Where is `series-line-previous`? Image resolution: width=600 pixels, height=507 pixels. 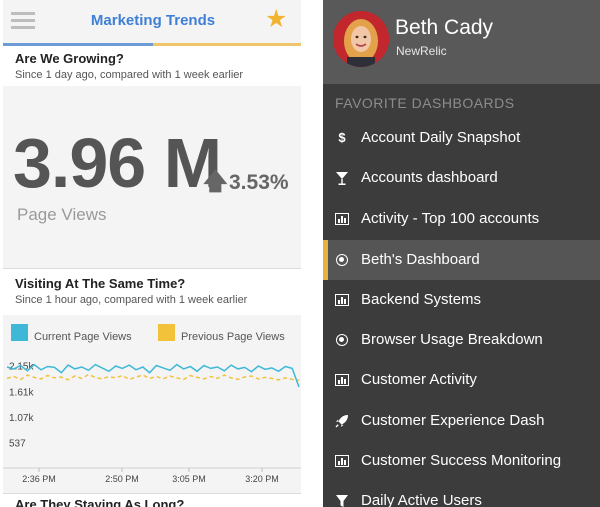 series-line-previous is located at coordinates (153, 377).